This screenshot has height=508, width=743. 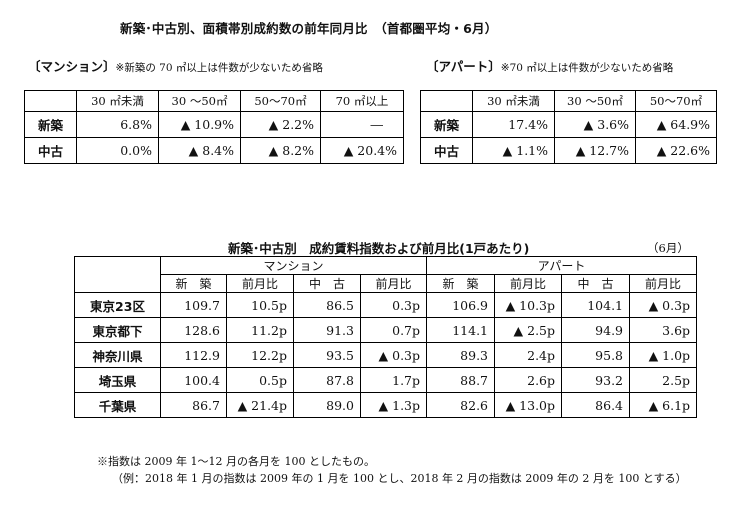 I want to click on mansion-caption-block: 〔マンション〕※新築の 70 ㎡以上は件数が少ないため省略, so click(x=175, y=65).